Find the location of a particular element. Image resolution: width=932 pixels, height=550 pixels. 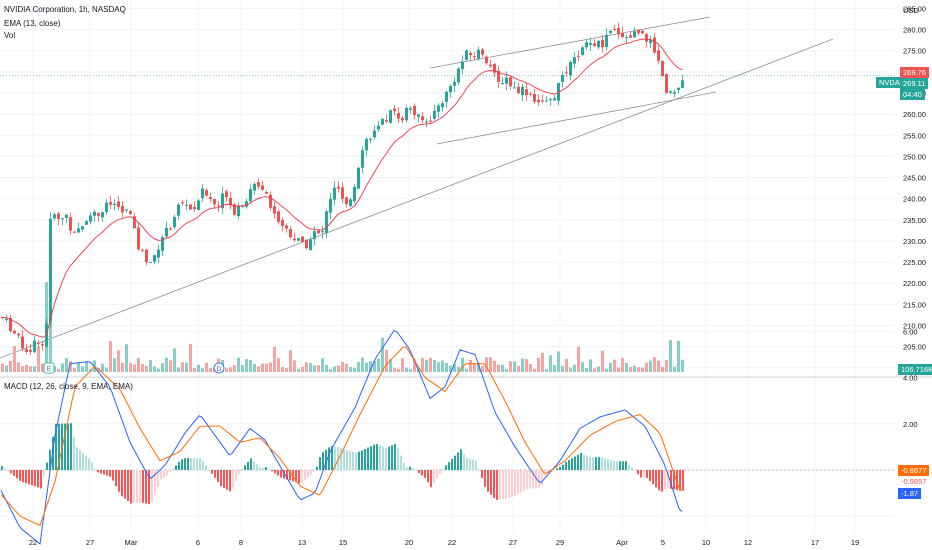

time-tick-label: 13 is located at coordinates (302, 542).